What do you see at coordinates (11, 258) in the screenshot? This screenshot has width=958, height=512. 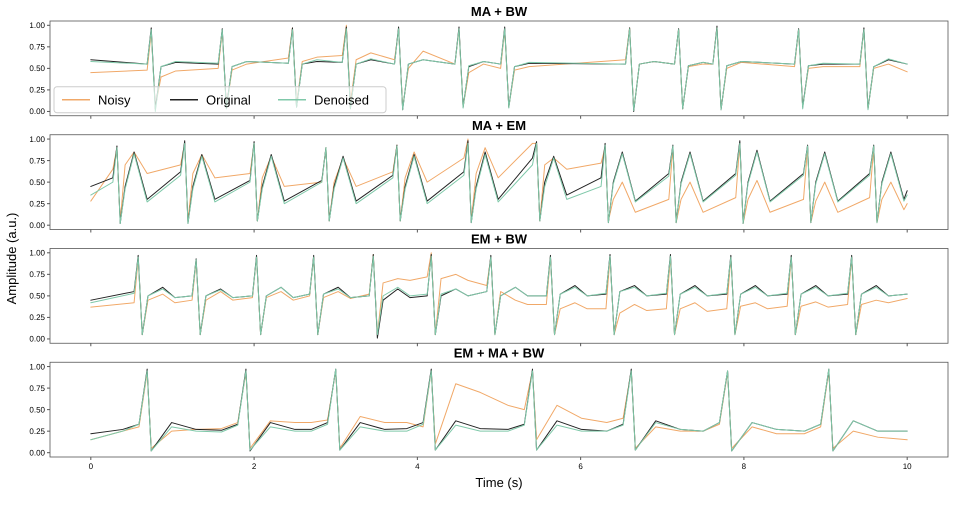 I see `y-axis-title: Amplitude (a.u.)` at bounding box center [11, 258].